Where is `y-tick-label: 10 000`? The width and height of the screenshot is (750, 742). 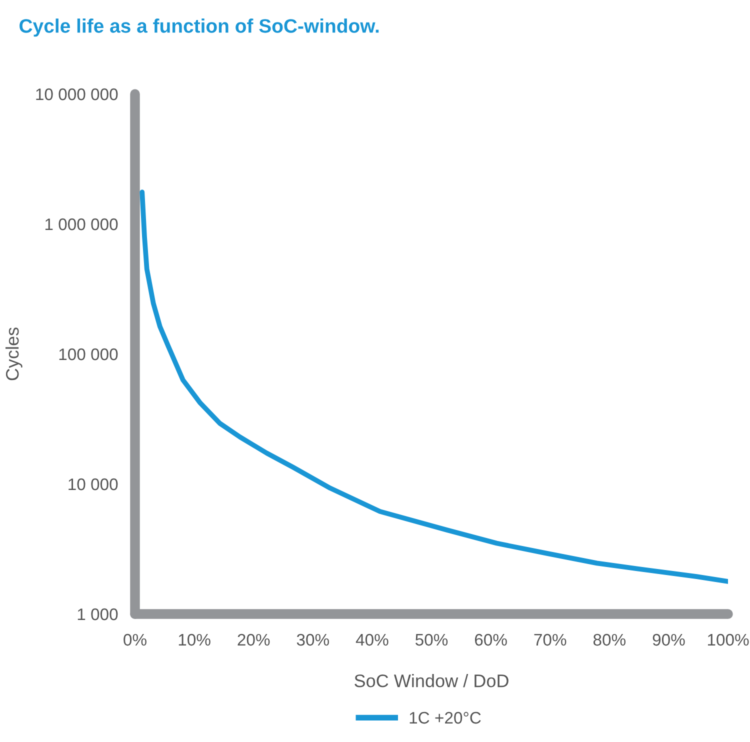
y-tick-label: 10 000 is located at coordinates (93, 484).